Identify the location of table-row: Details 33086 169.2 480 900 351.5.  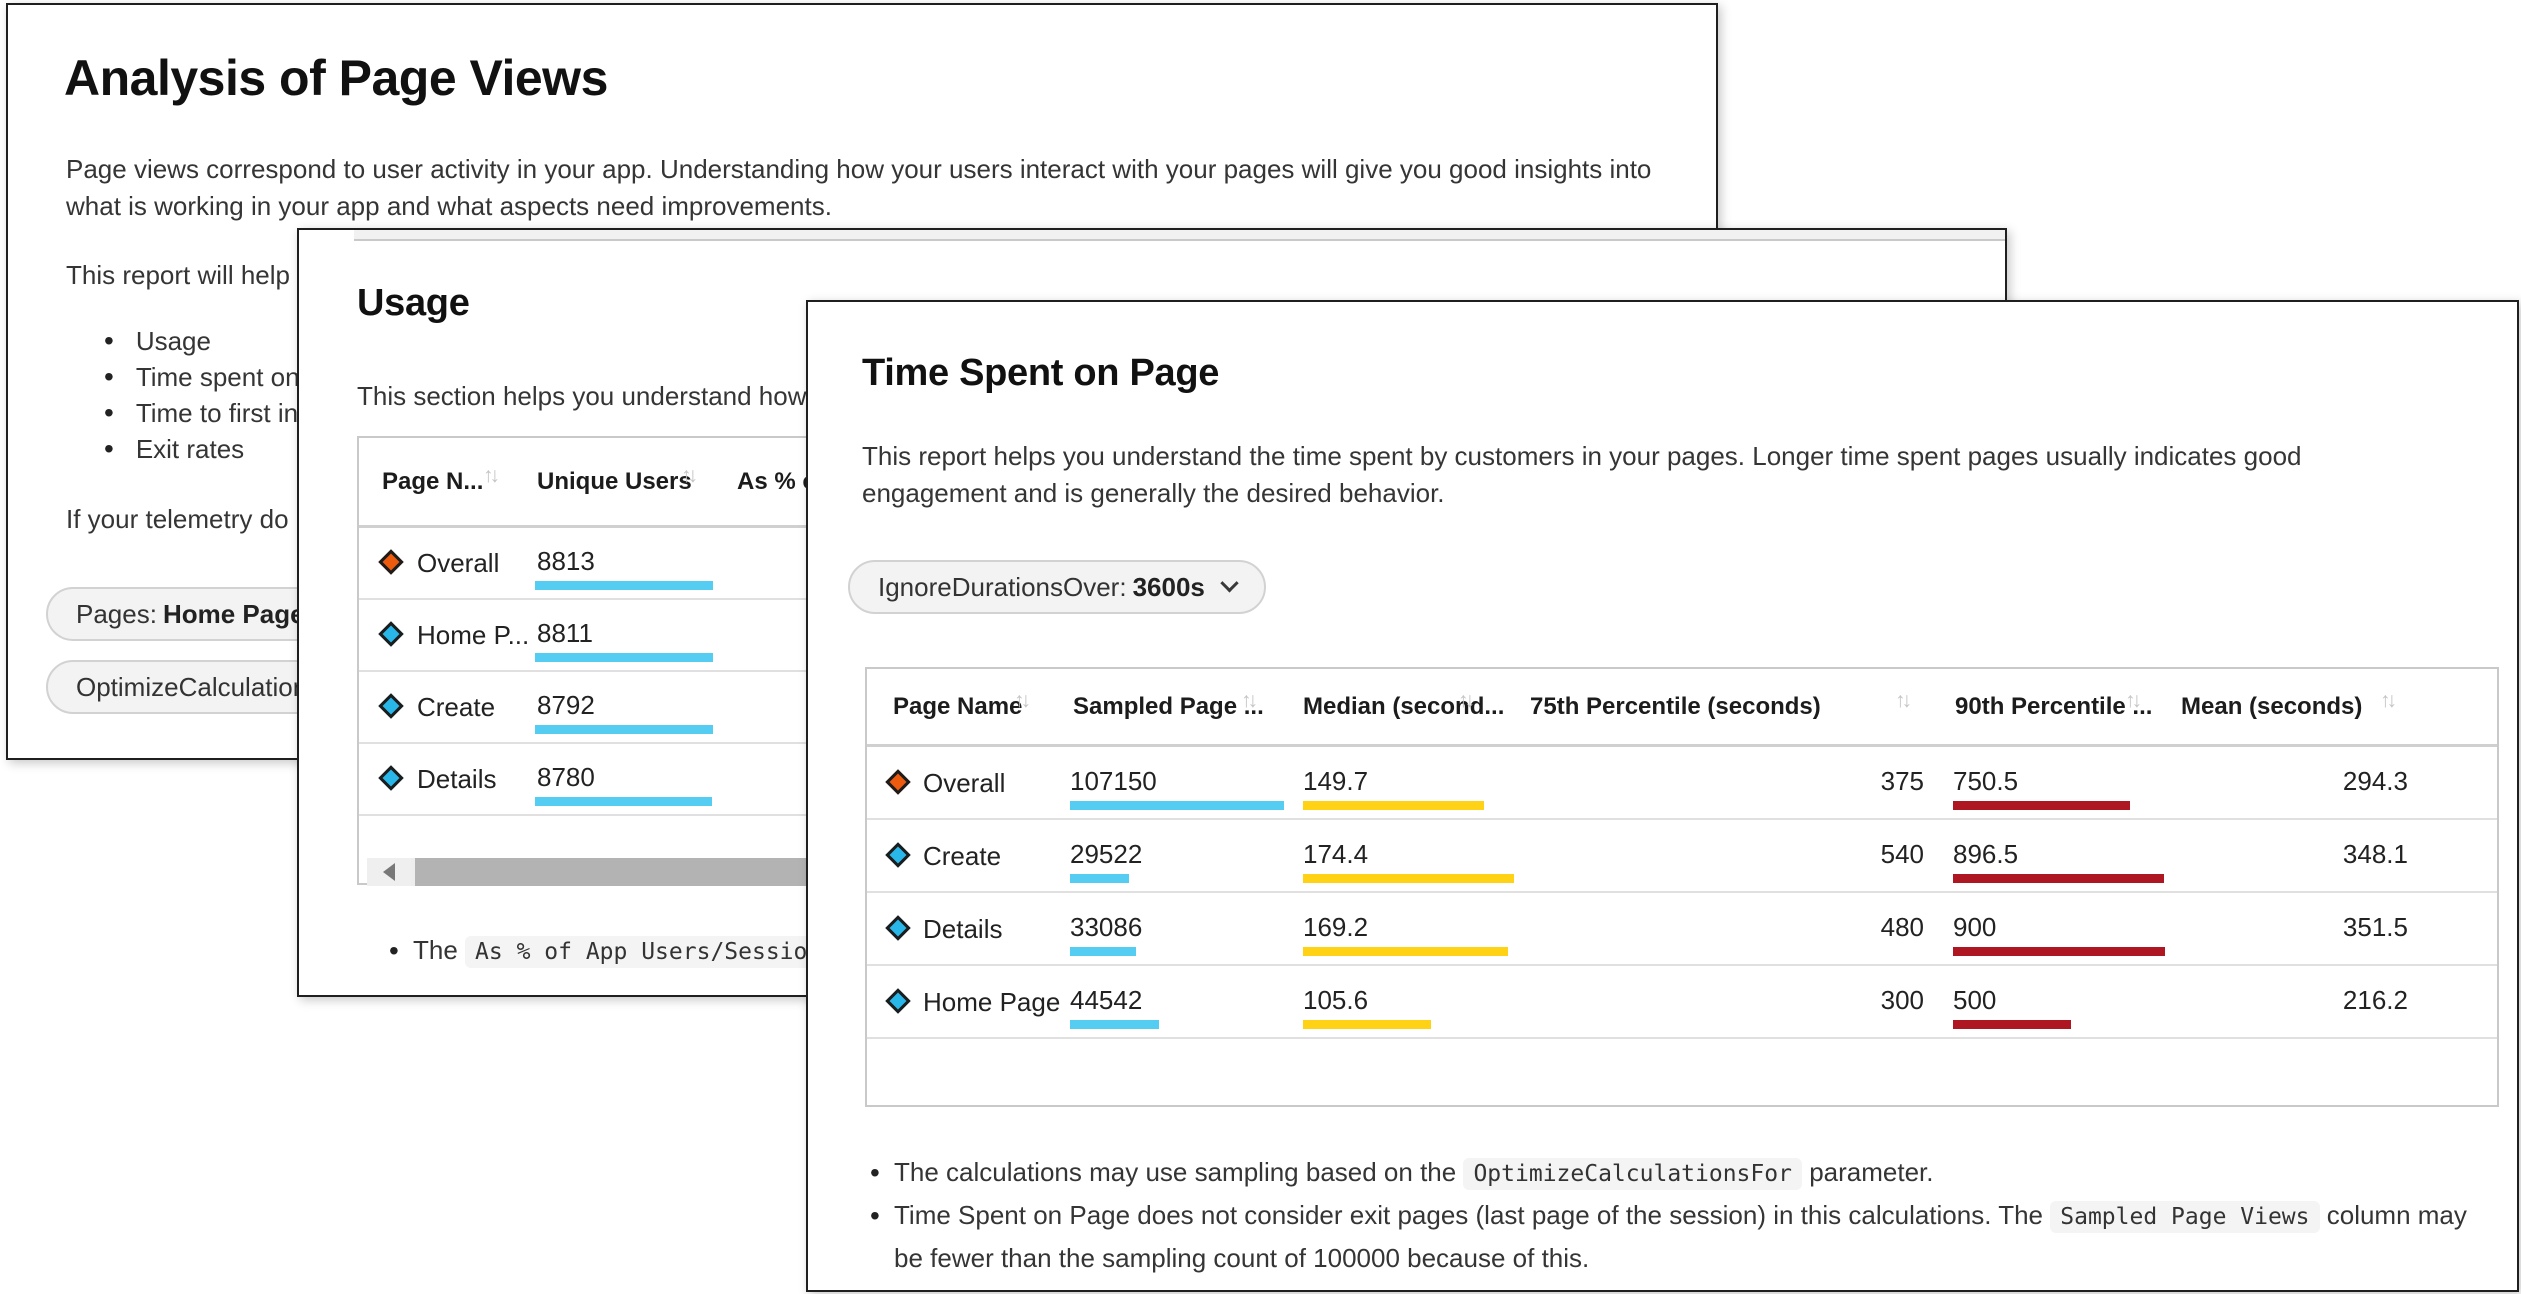
(1682, 929).